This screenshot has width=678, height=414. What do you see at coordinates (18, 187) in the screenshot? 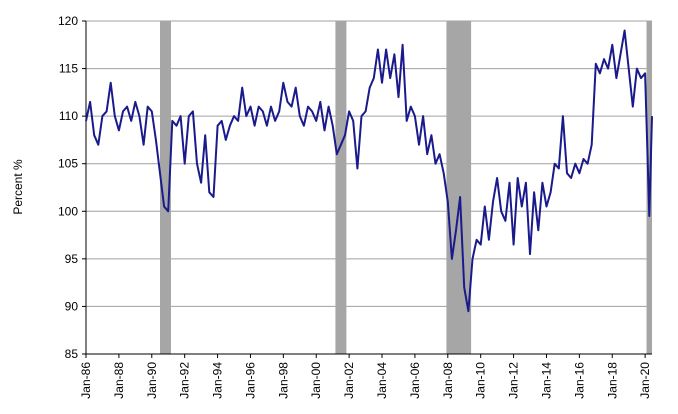
I see `y-axis-label: Percent %` at bounding box center [18, 187].